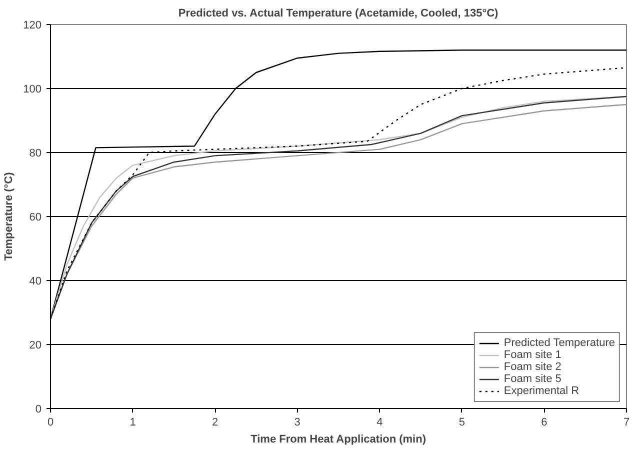 The height and width of the screenshot is (452, 641). What do you see at coordinates (9, 216) in the screenshot?
I see `y-axis-title: Temperature (°C)` at bounding box center [9, 216].